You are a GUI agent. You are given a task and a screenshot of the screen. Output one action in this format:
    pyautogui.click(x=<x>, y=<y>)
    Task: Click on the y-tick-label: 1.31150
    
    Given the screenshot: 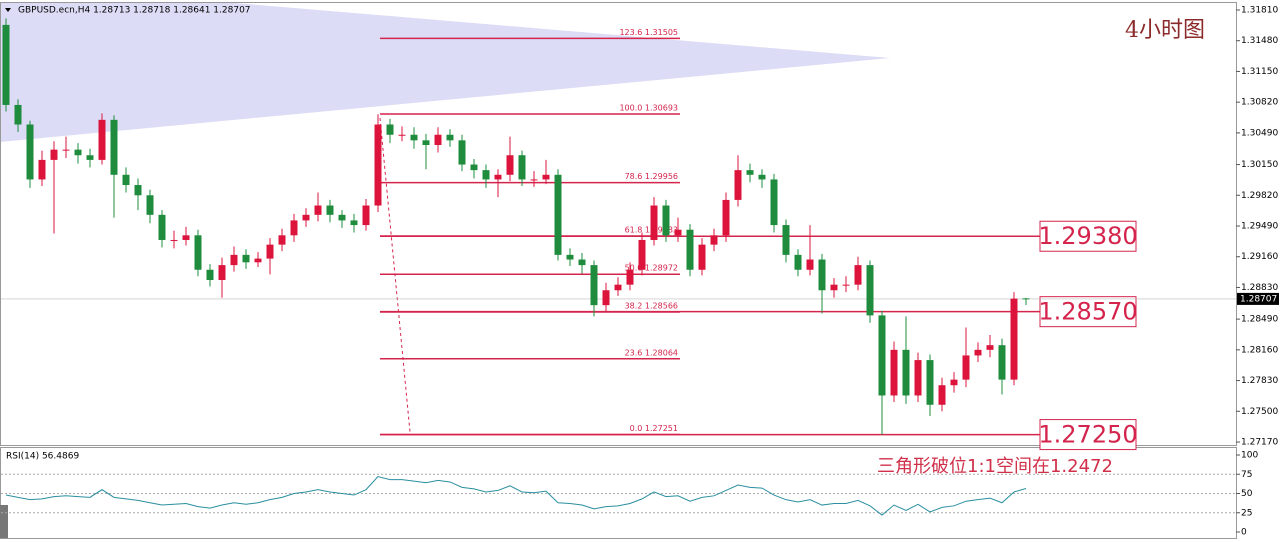 What is the action you would take?
    pyautogui.click(x=1259, y=72)
    